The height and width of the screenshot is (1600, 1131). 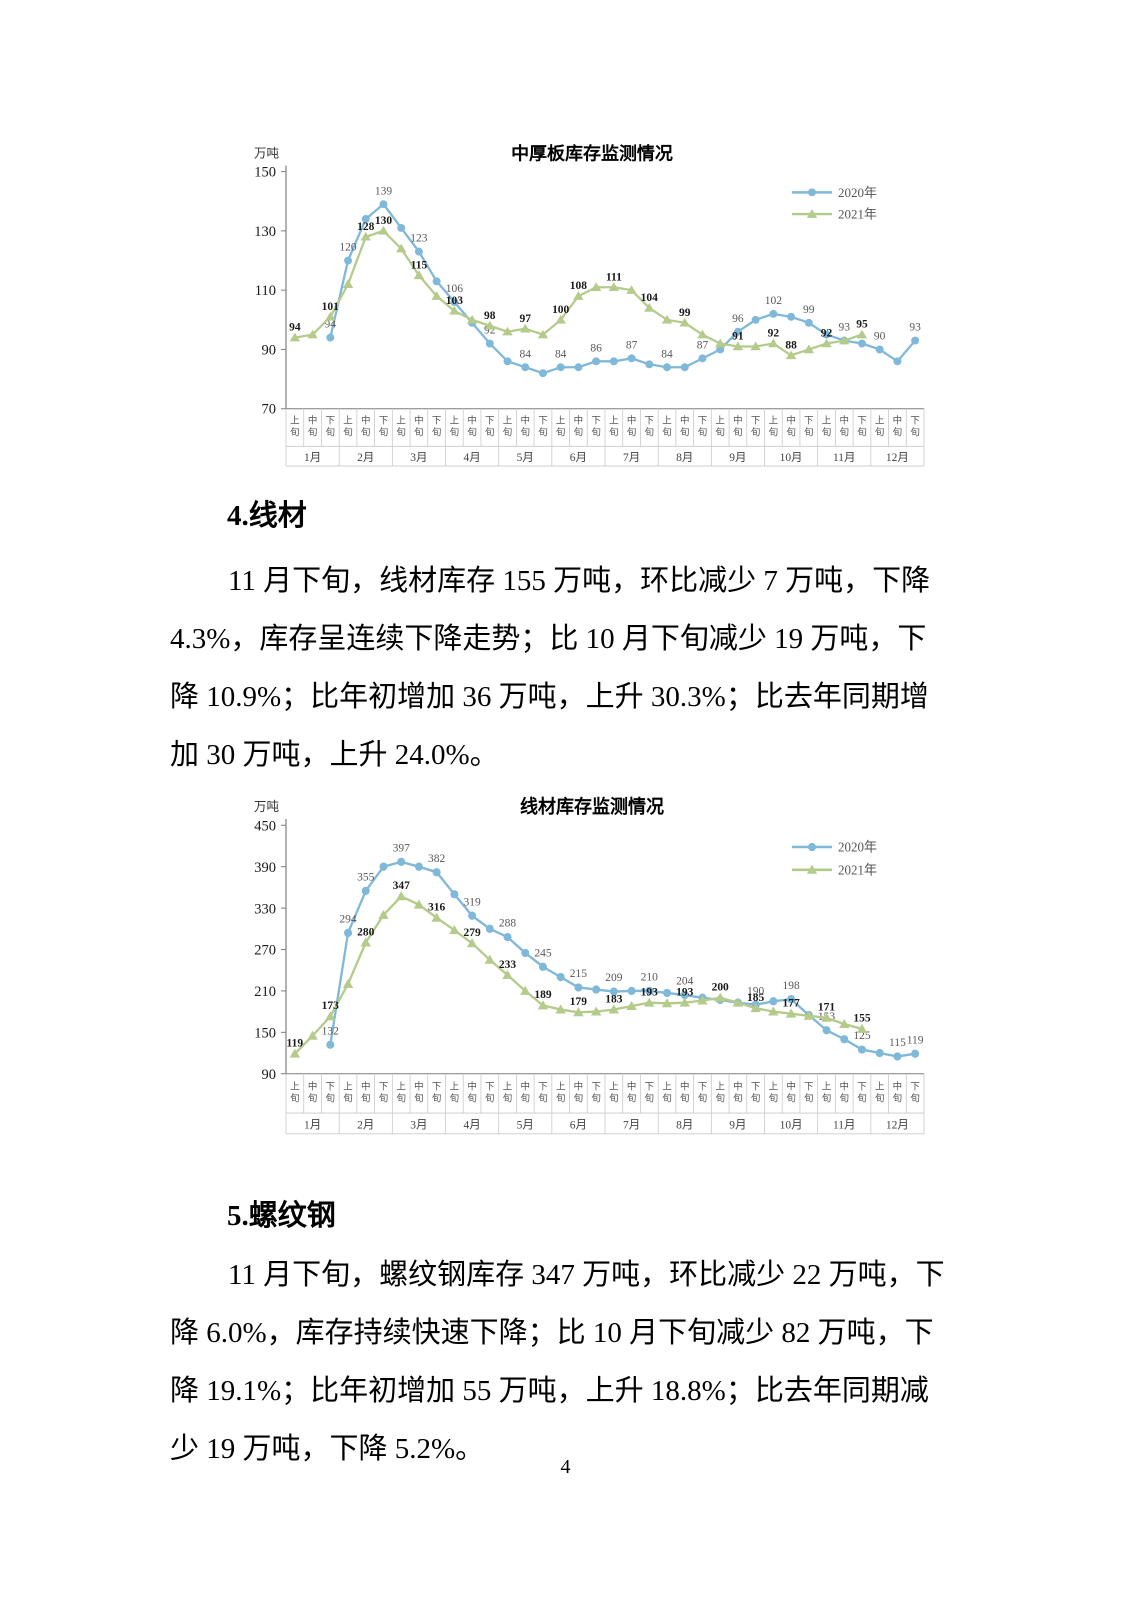 I want to click on data-label: 233, so click(x=507, y=964).